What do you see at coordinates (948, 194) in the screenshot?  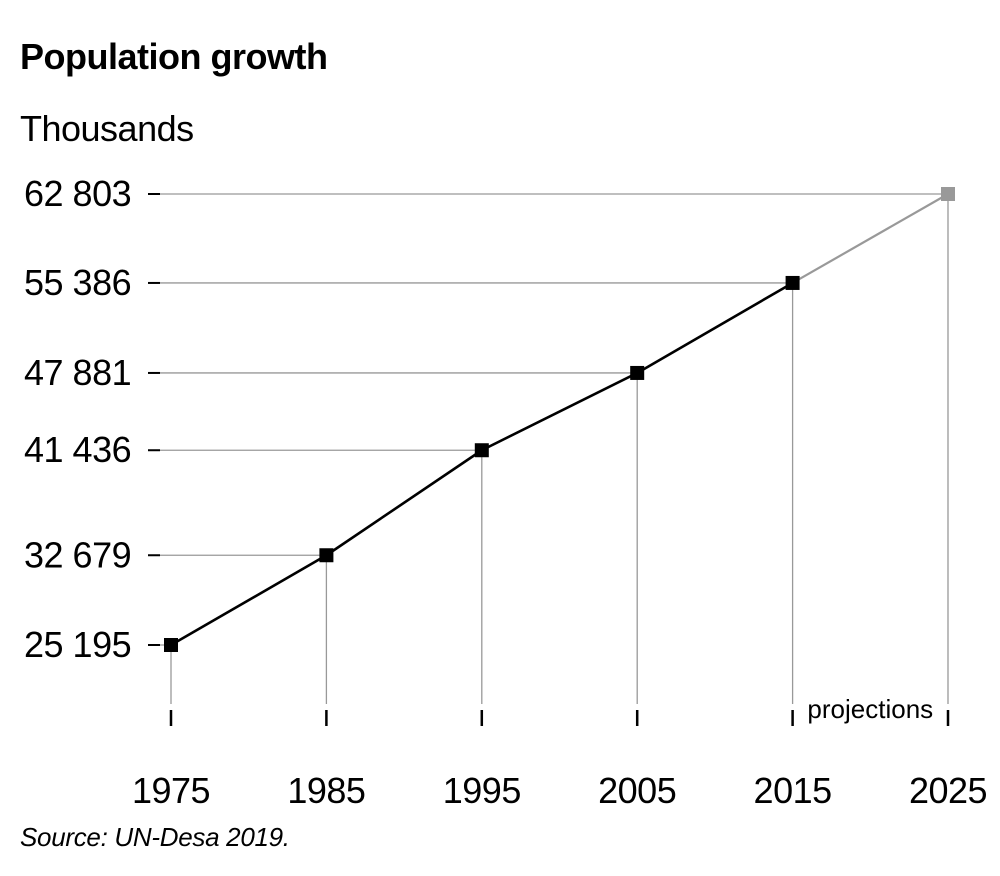 I see `projection-point-marker` at bounding box center [948, 194].